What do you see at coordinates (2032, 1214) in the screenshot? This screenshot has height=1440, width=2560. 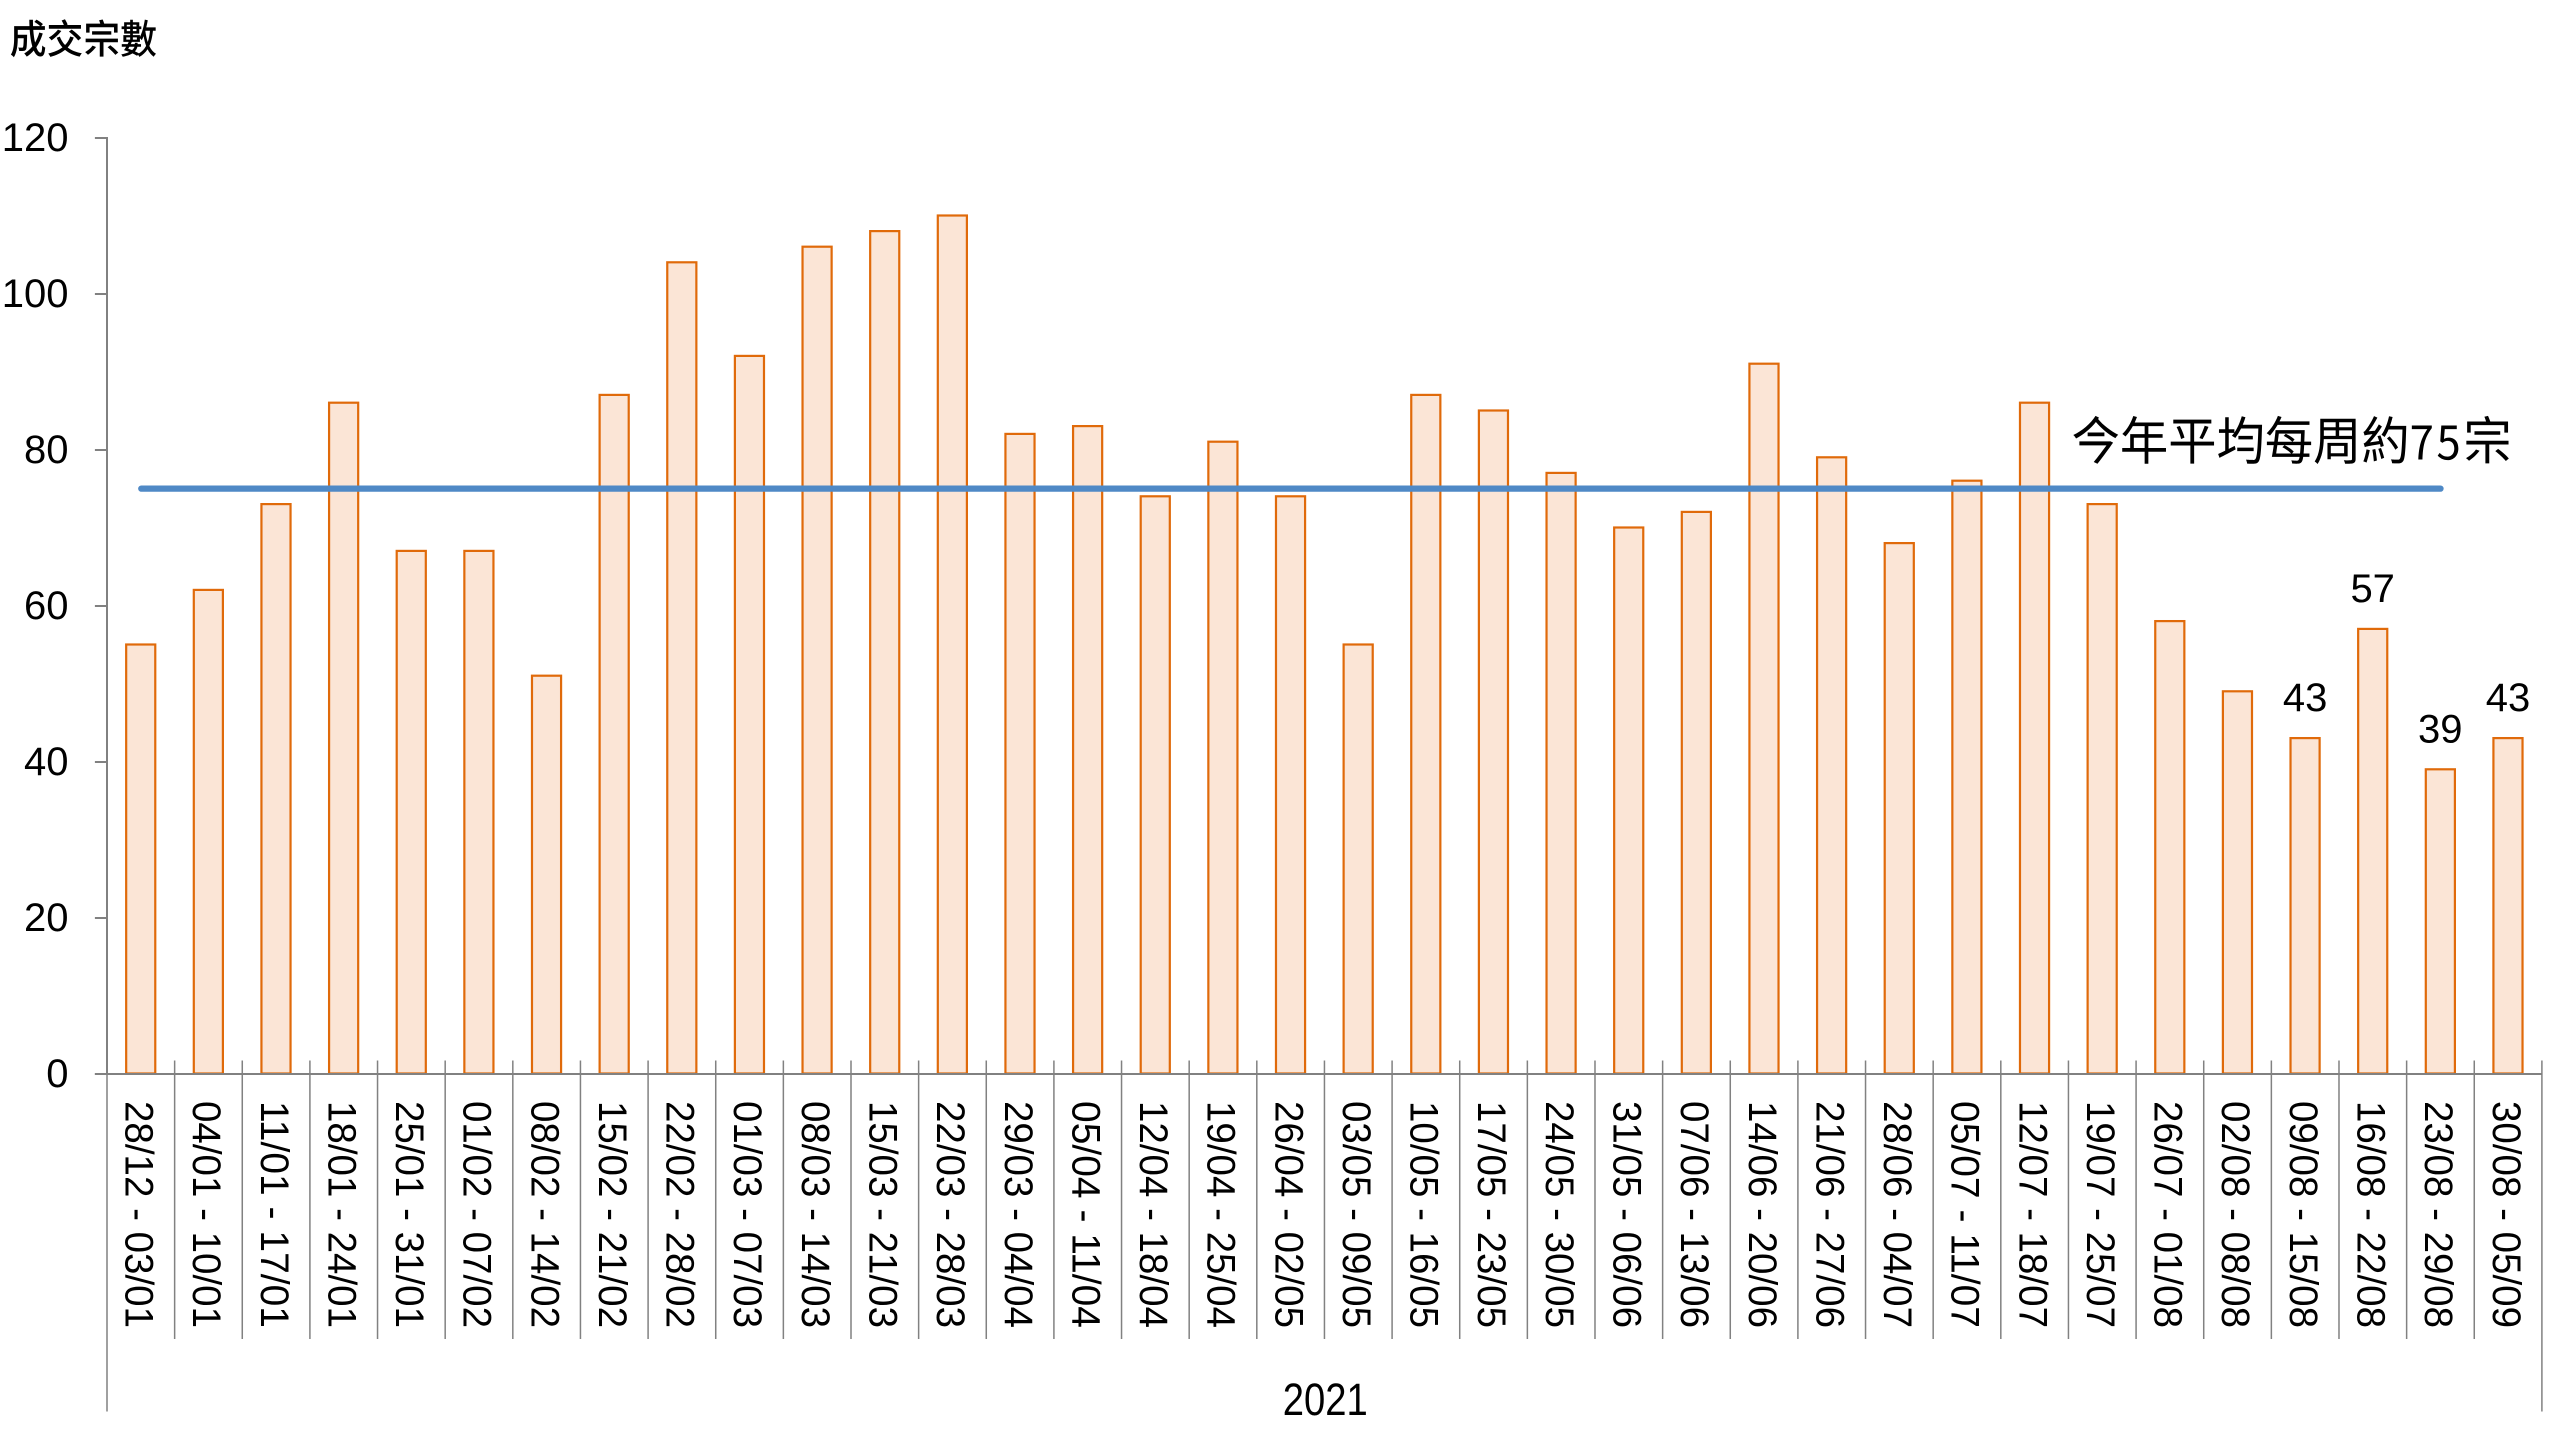 I see `svg-text: 12/07 - 18/07` at bounding box center [2032, 1214].